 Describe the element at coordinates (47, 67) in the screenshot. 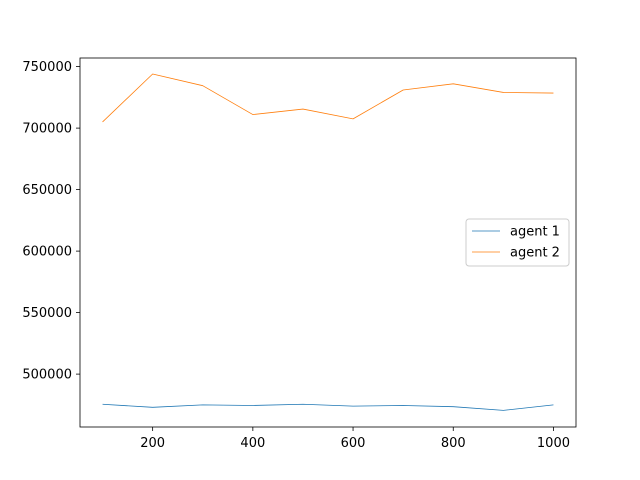

I see `y-tick-label: 750000` at that location.